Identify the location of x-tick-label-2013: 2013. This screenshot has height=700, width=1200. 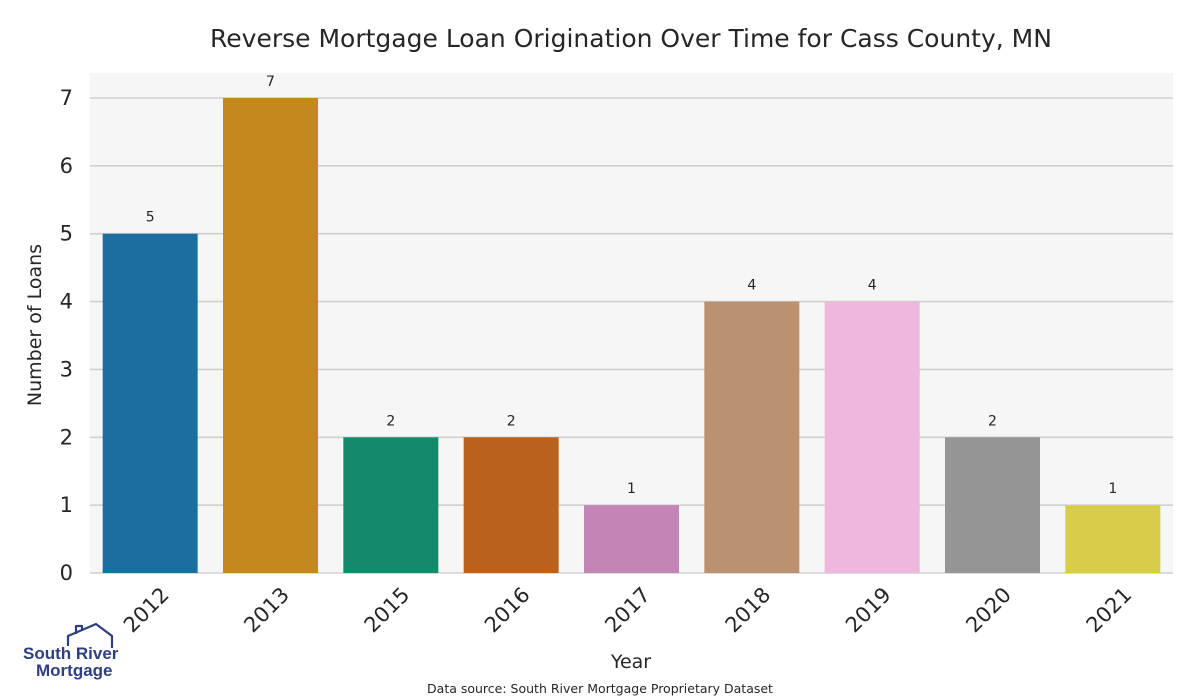
(266, 610).